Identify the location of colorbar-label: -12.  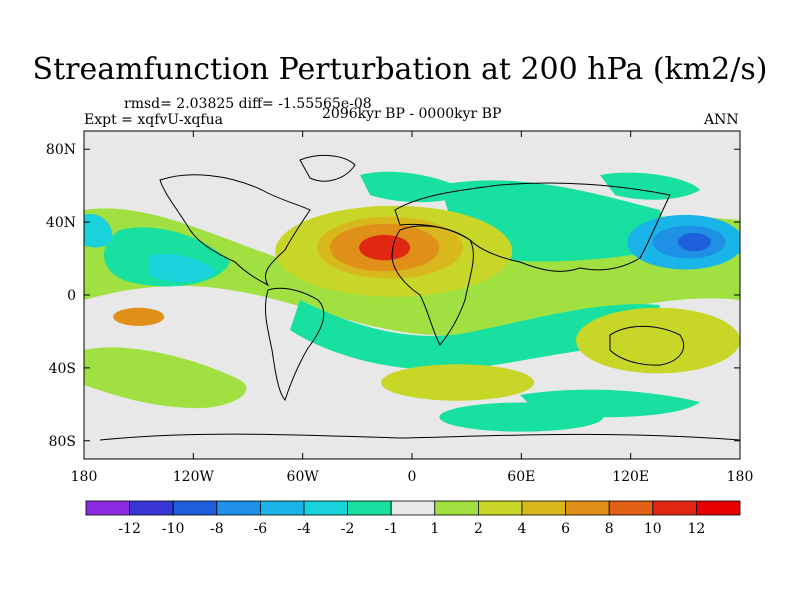
(129, 529).